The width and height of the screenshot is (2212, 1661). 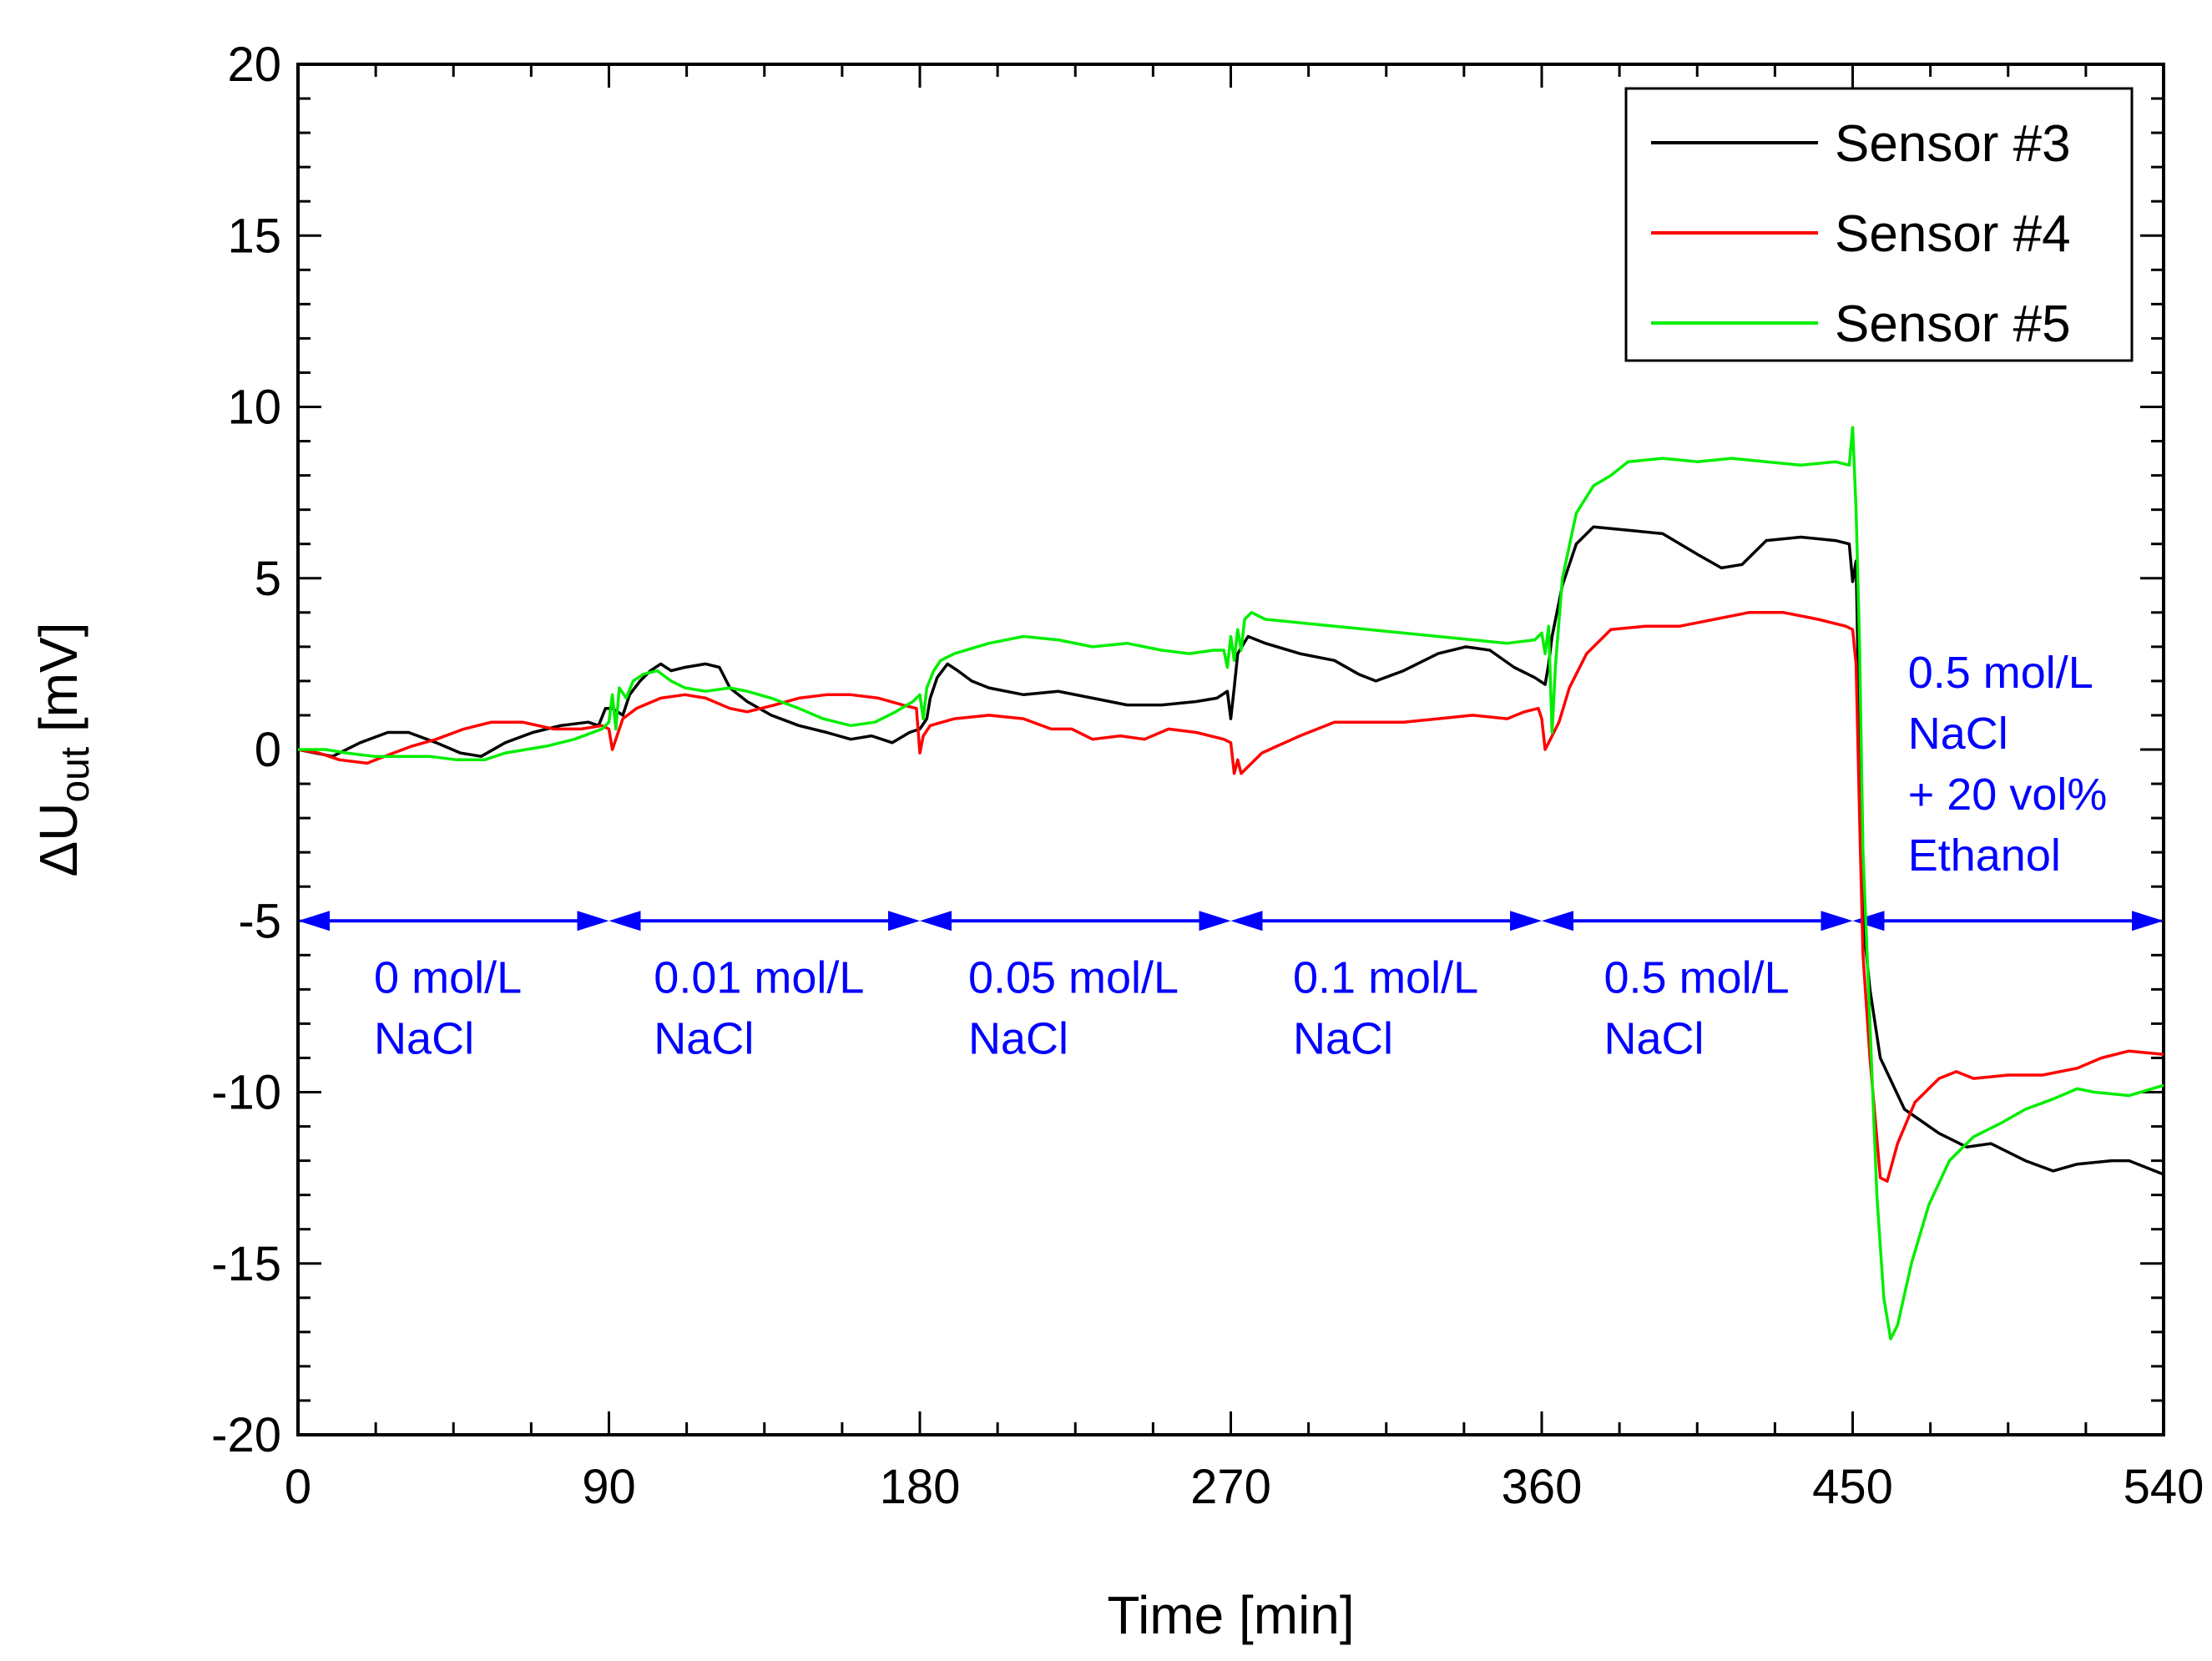 What do you see at coordinates (1852, 1487) in the screenshot?
I see `x-tick-label: 450` at bounding box center [1852, 1487].